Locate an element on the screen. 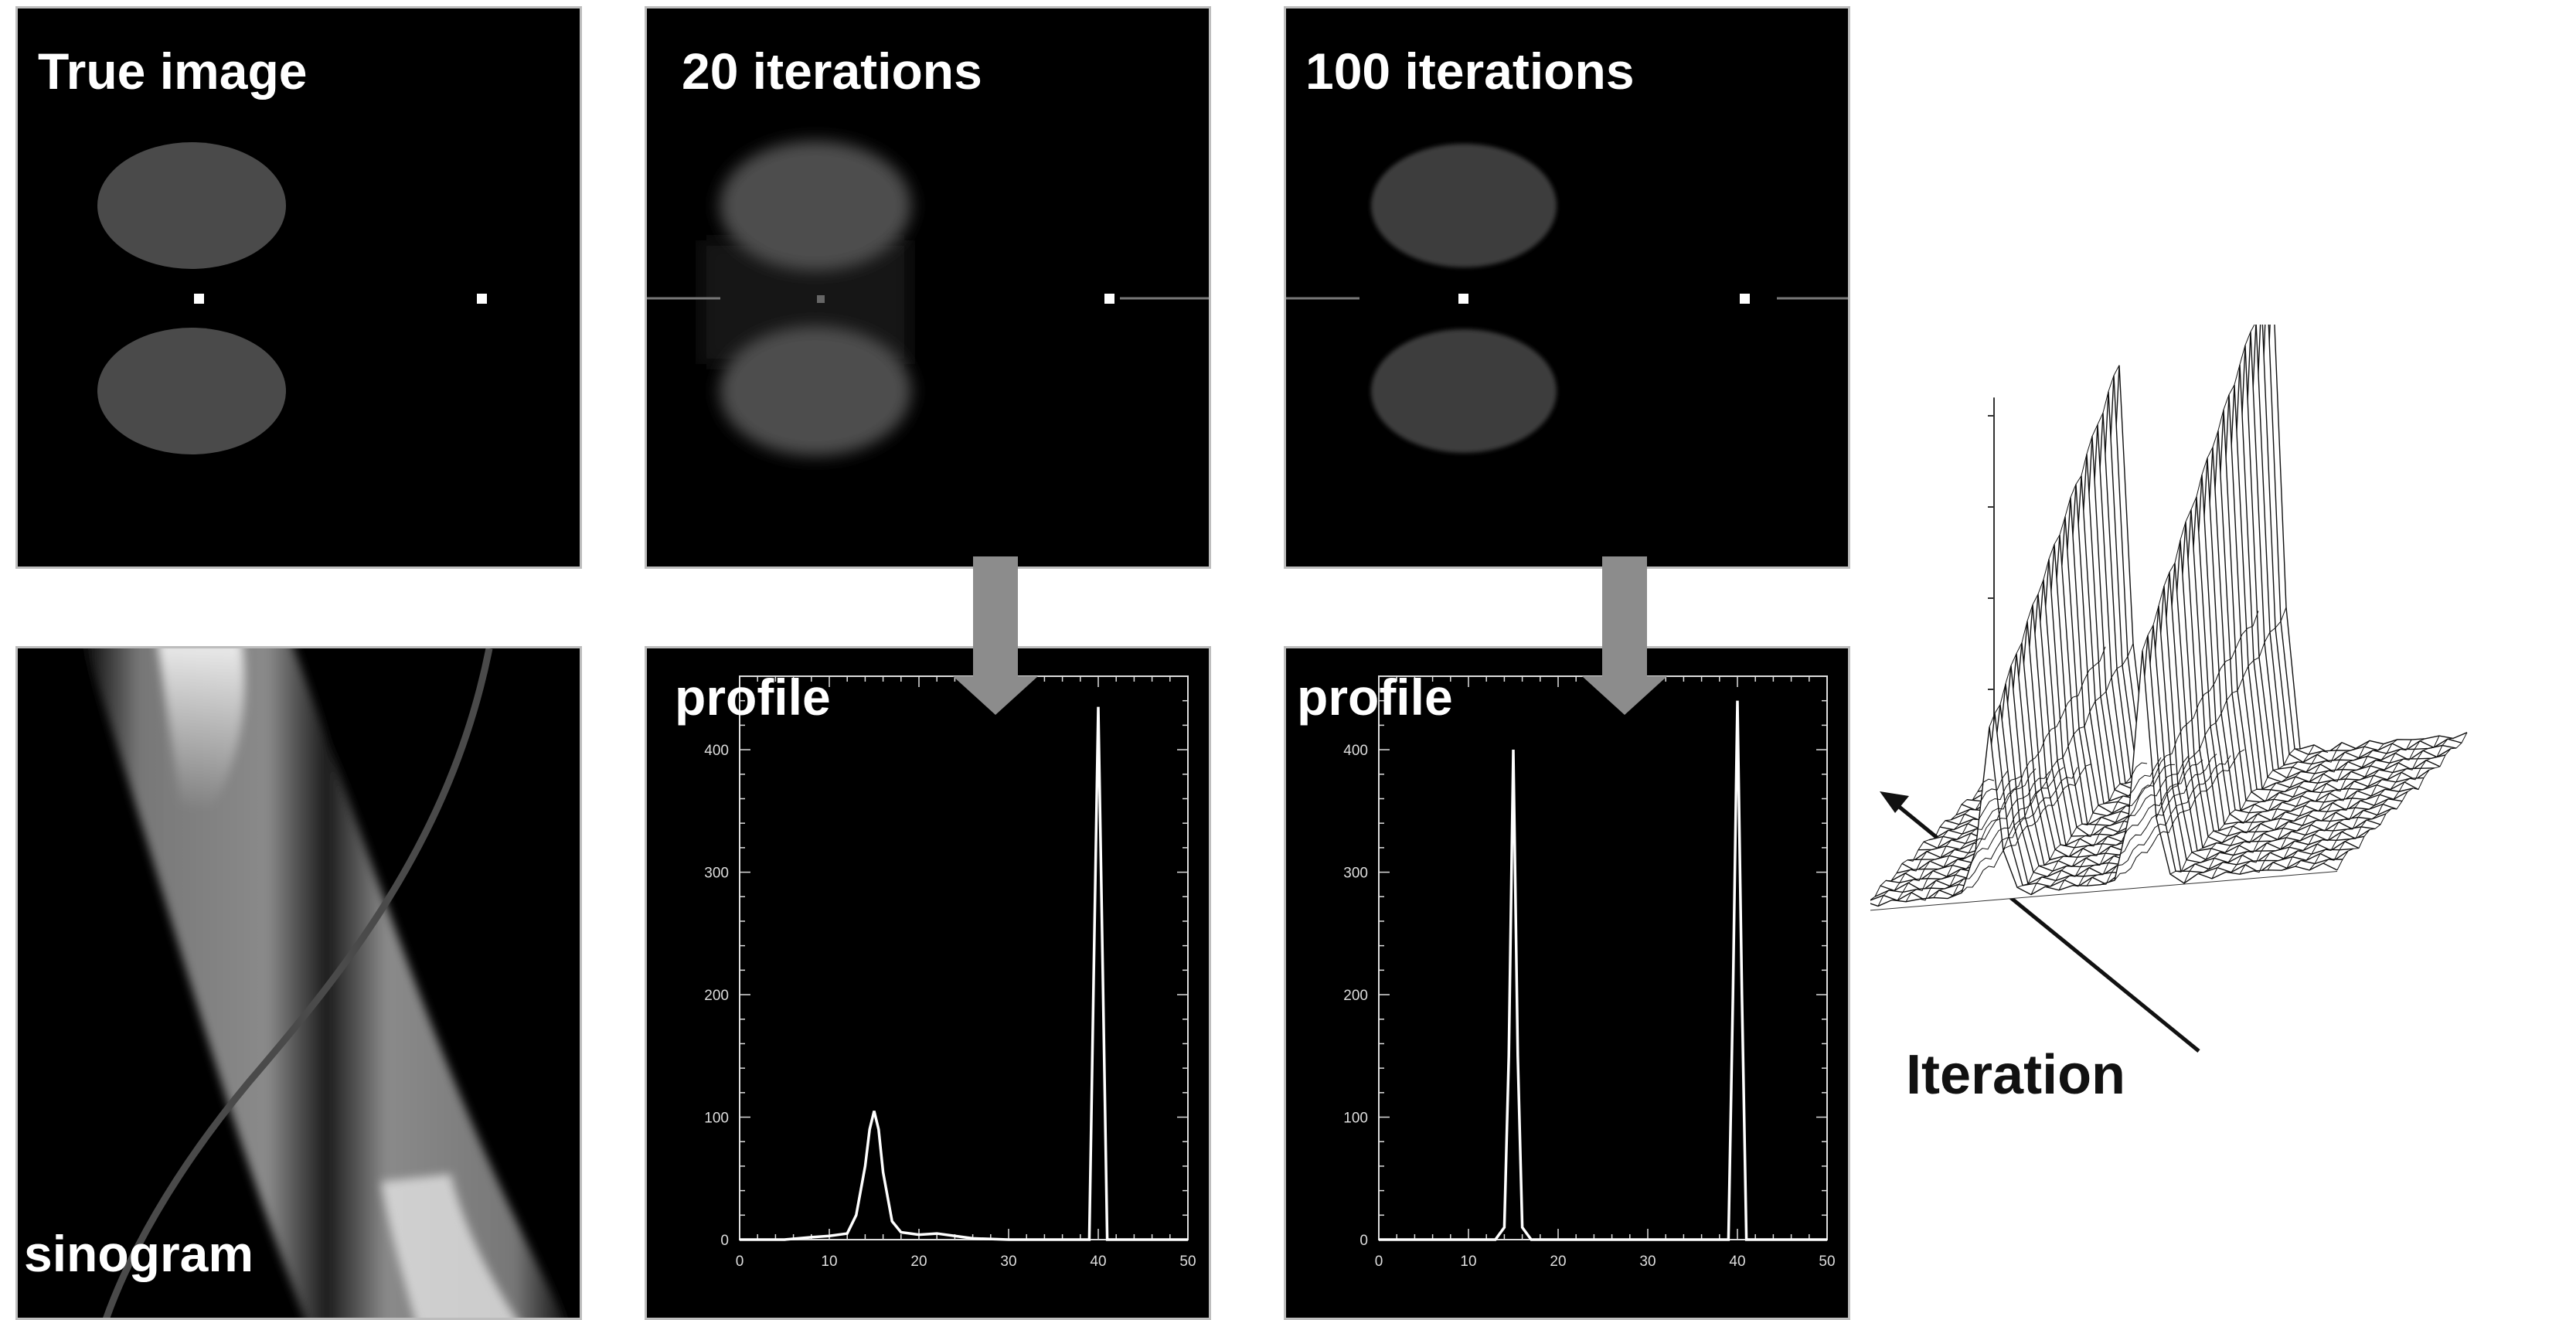  iter100-panel: 100 iterations is located at coordinates (1567, 287).